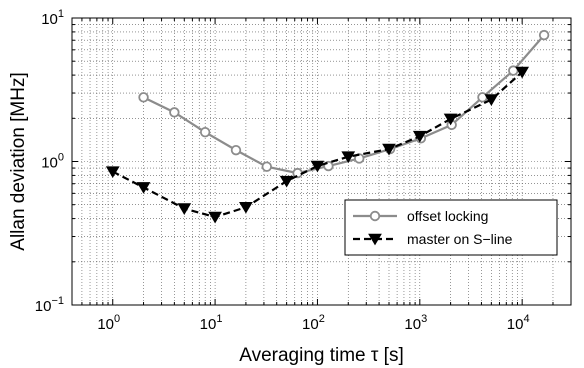 Image resolution: width=584 pixels, height=368 pixels. Describe the element at coordinates (313, 323) in the screenshot. I see `x-tick-label: 10²` at that location.